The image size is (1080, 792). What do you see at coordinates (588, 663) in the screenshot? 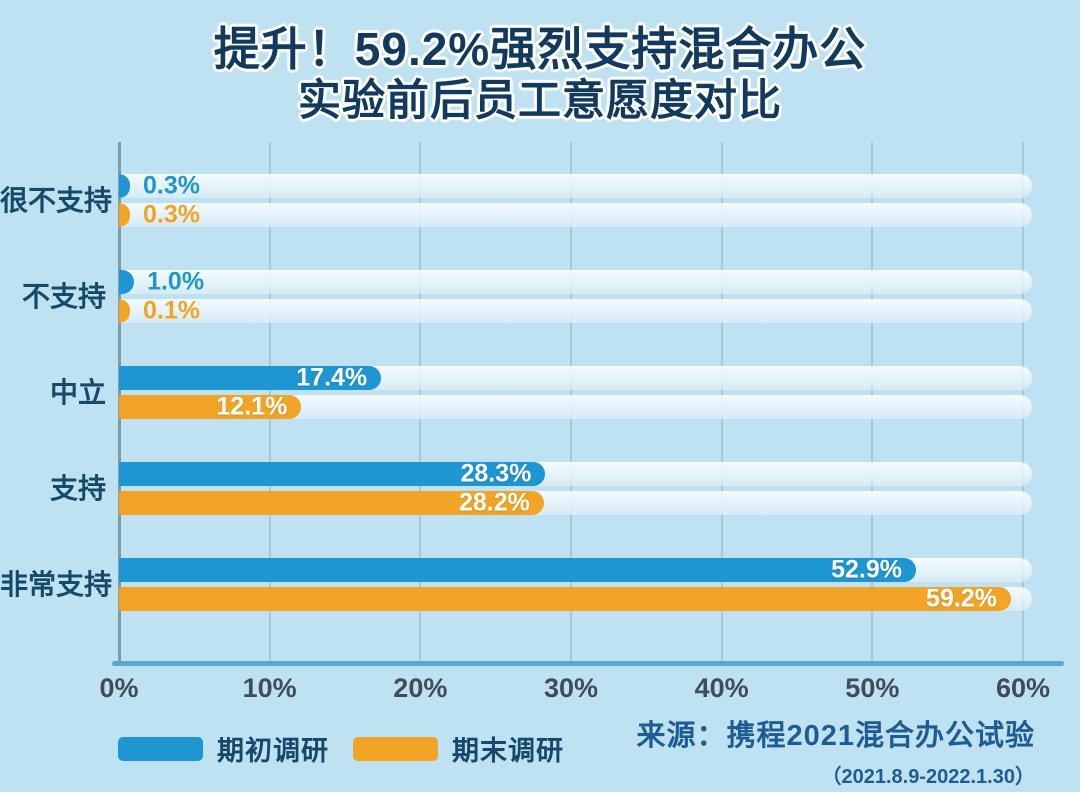
I see `x-axis-line` at bounding box center [588, 663].